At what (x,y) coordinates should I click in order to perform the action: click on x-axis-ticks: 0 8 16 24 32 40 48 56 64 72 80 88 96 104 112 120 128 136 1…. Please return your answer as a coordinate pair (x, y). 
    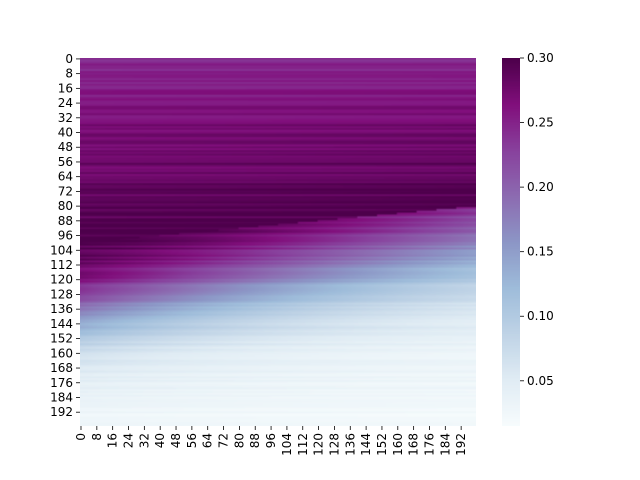
    Looking at the image, I should click on (271, 441).